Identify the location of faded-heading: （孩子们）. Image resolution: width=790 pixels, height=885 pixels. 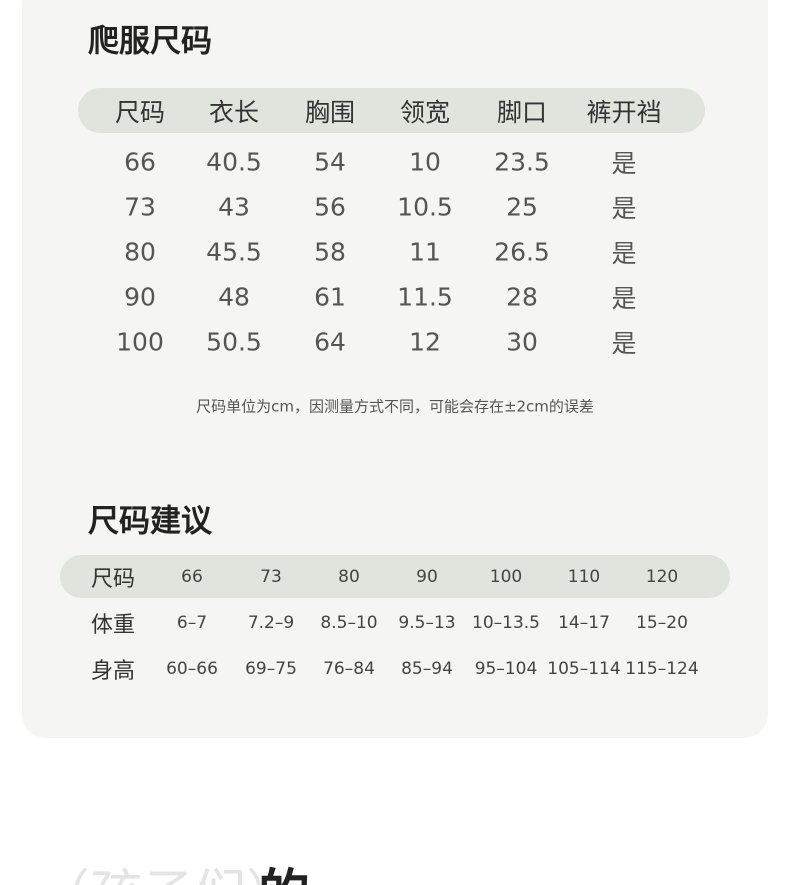
(168, 868).